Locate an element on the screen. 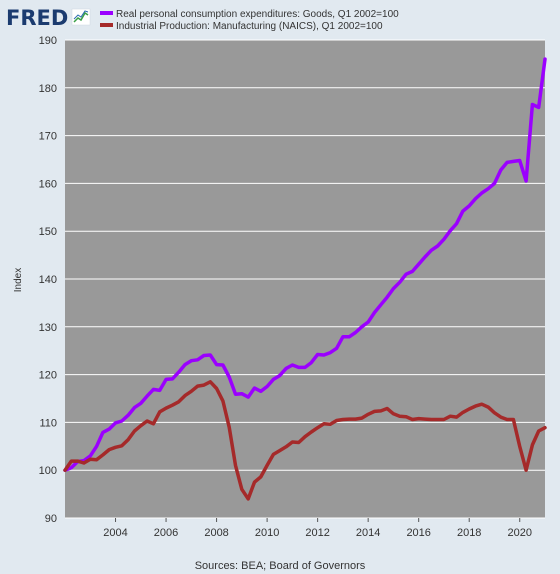 The image size is (560, 574). y-tick-label: 130 is located at coordinates (48, 328).